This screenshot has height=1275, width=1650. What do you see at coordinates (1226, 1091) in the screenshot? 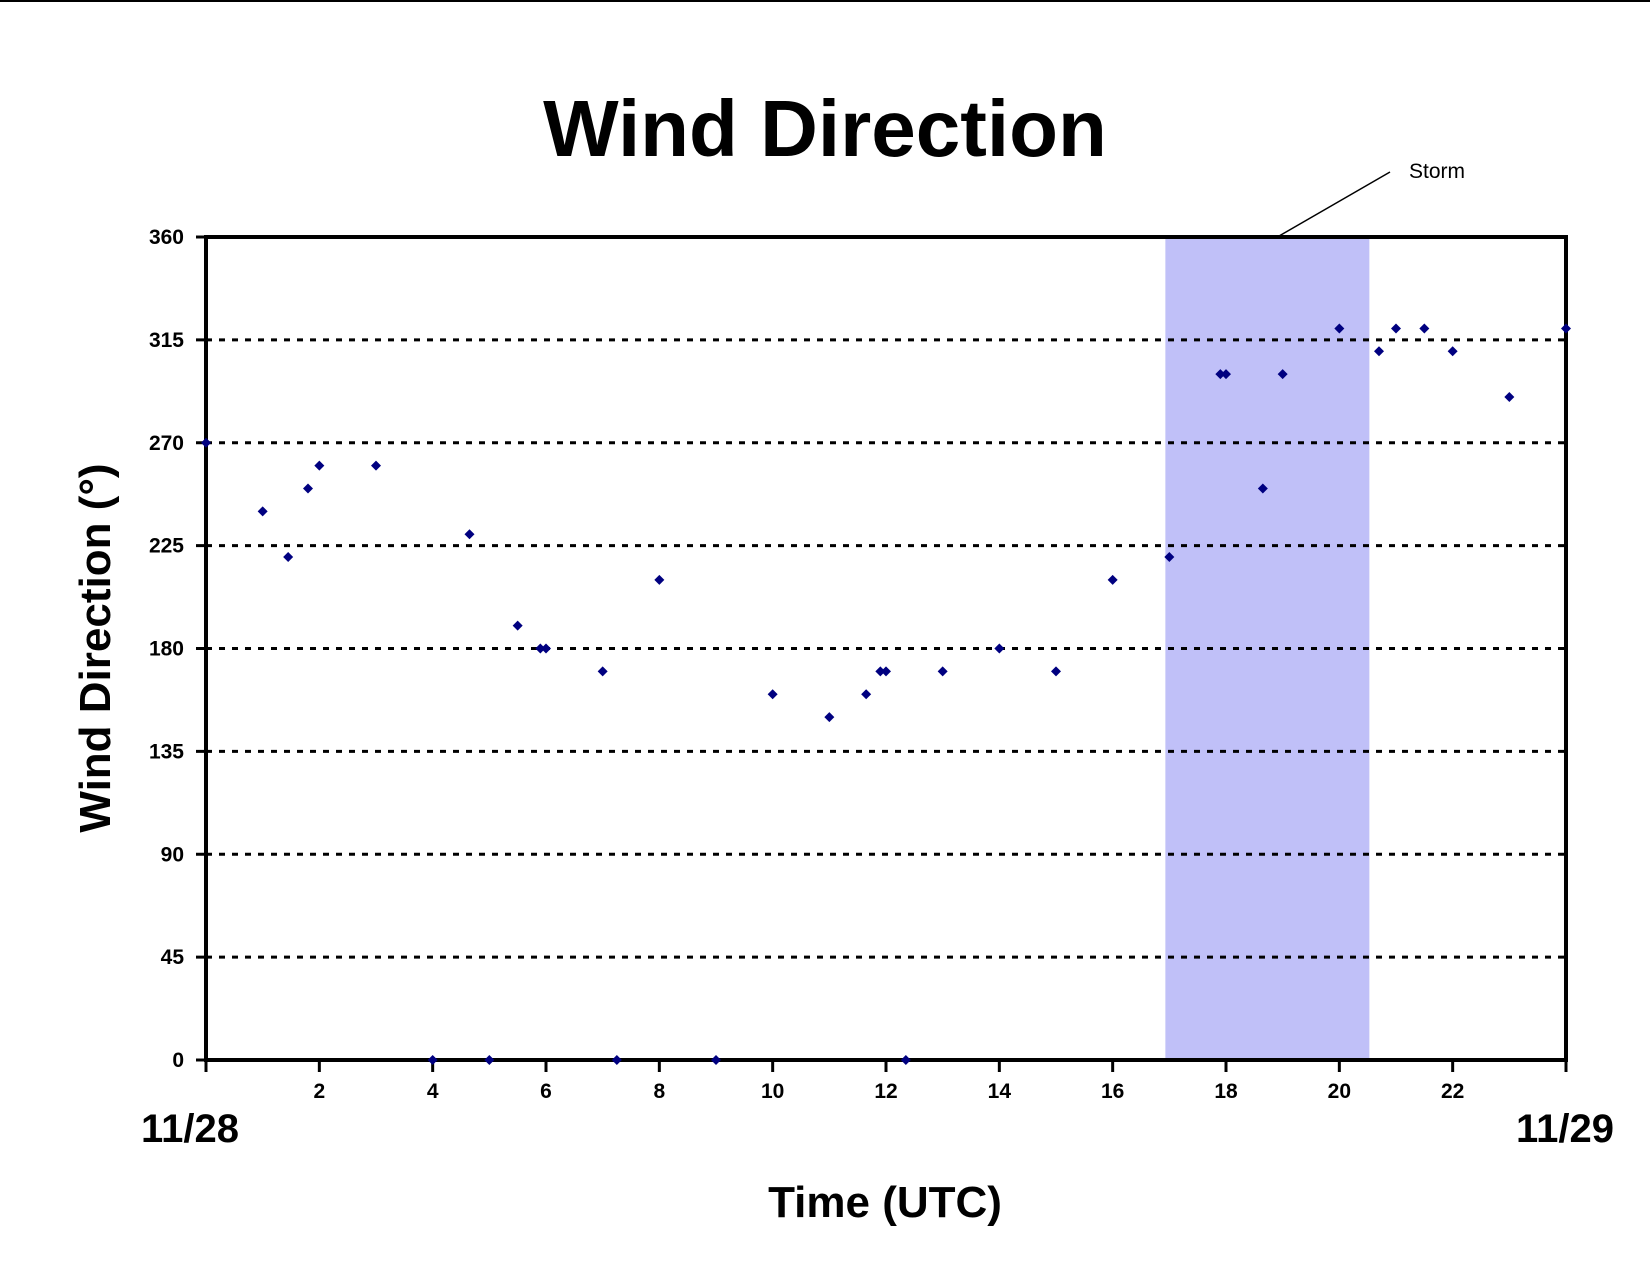
I see `x-tick-label-18: 18` at bounding box center [1226, 1091].